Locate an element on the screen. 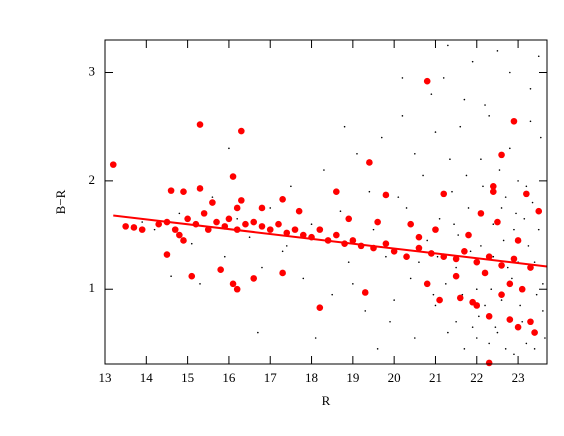 The image size is (564, 436). x-tick-label: 20 is located at coordinates (394, 377).